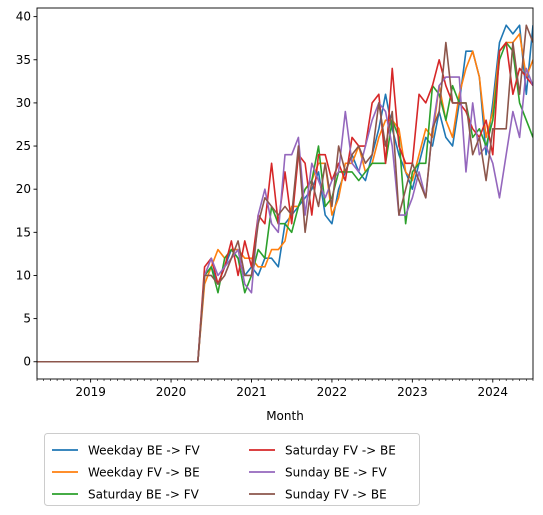  Describe the element at coordinates (336, 473) in the screenshot. I see `legend-label: Sunday BE -> FV` at that location.